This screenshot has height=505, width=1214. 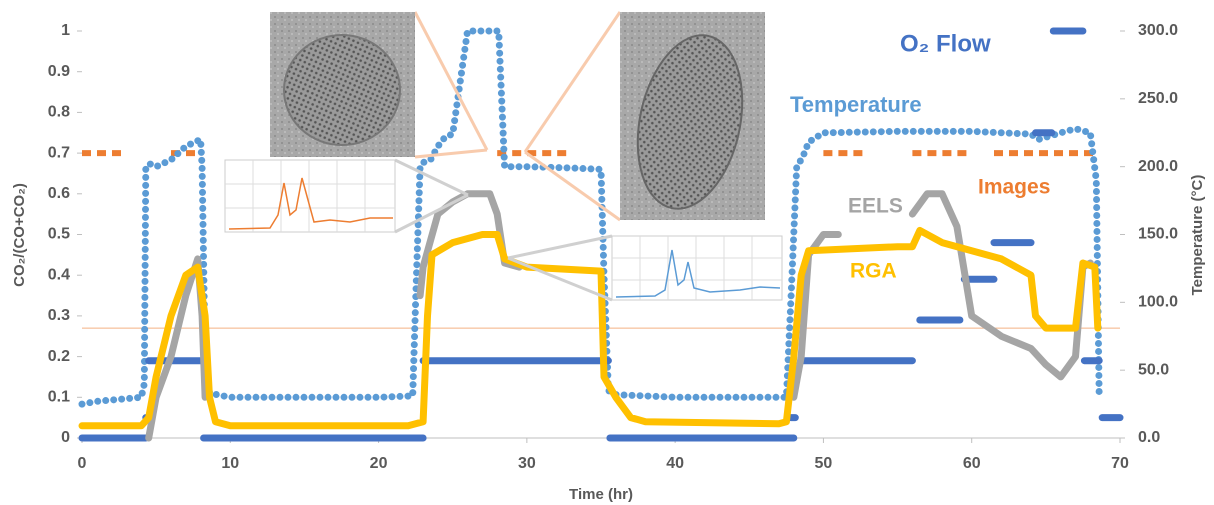 I want to click on y-tick-label: 1, so click(x=65, y=30).